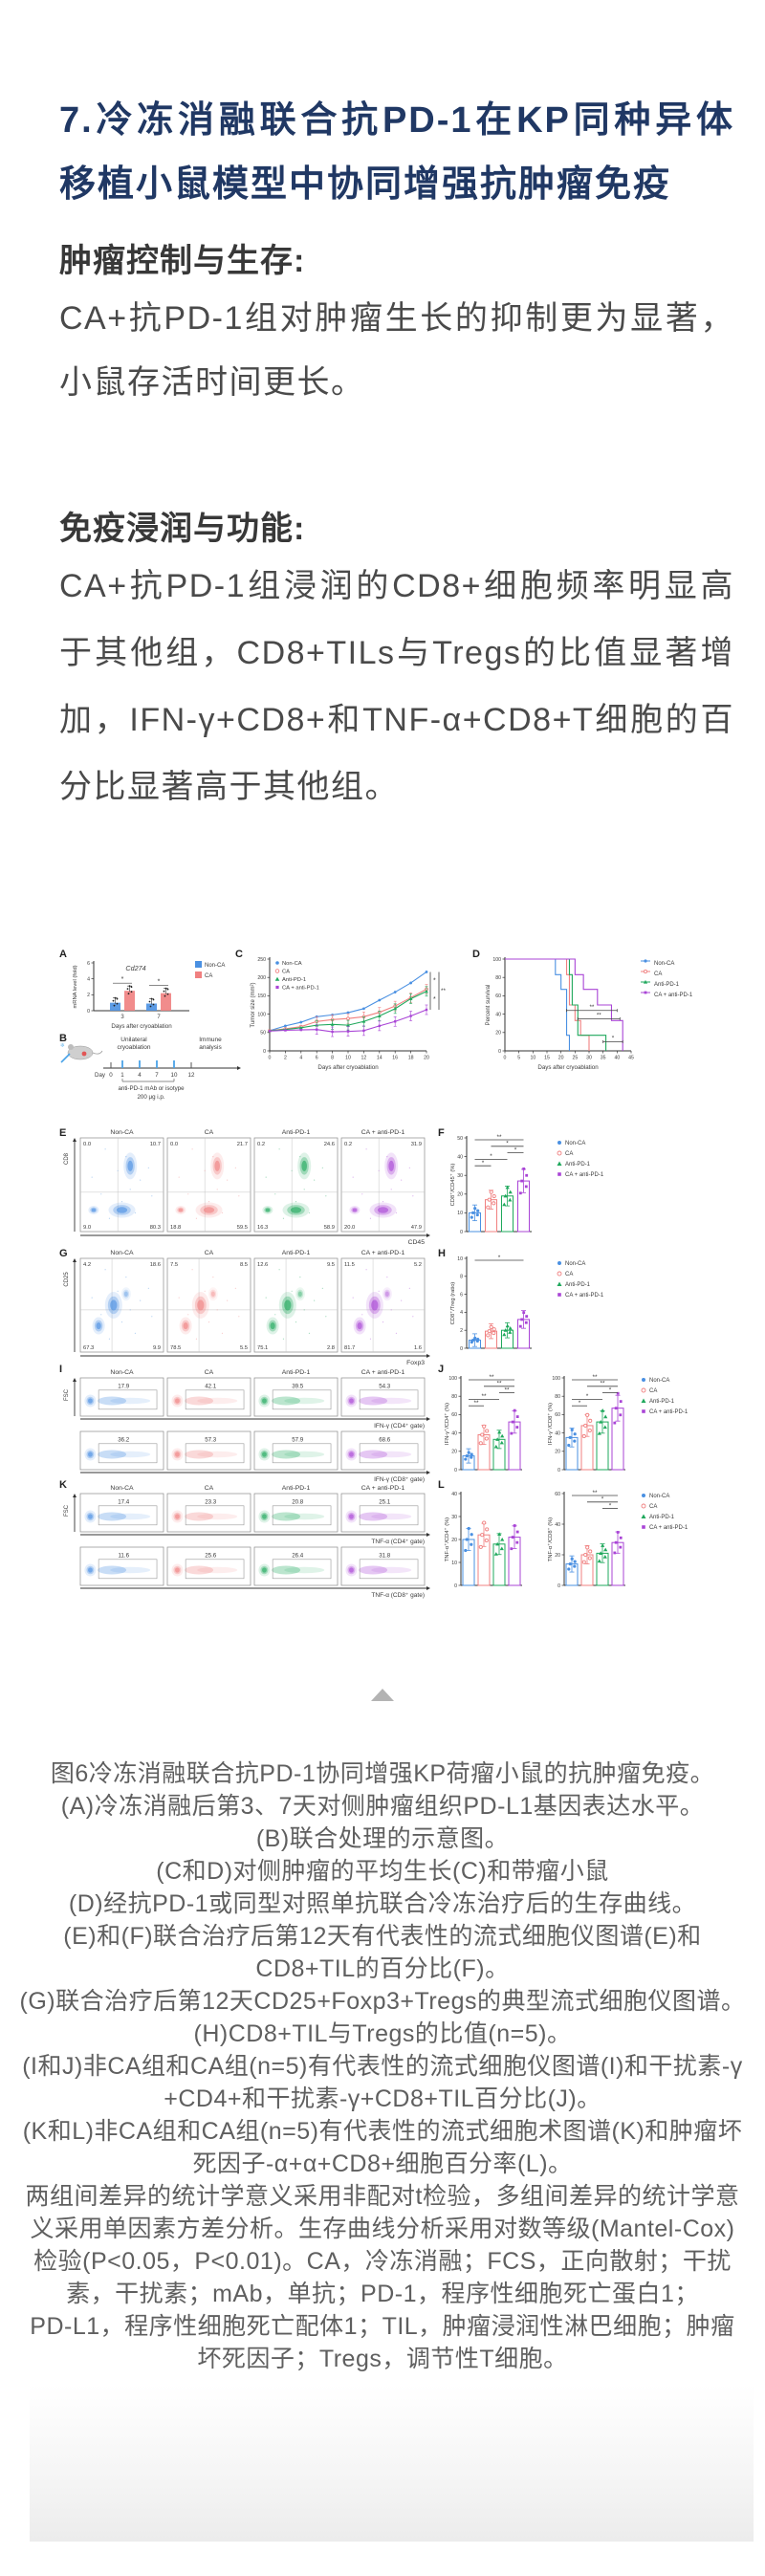  What do you see at coordinates (298, 1440) in the screenshot?
I see `svg-text: 57.9` at bounding box center [298, 1440].